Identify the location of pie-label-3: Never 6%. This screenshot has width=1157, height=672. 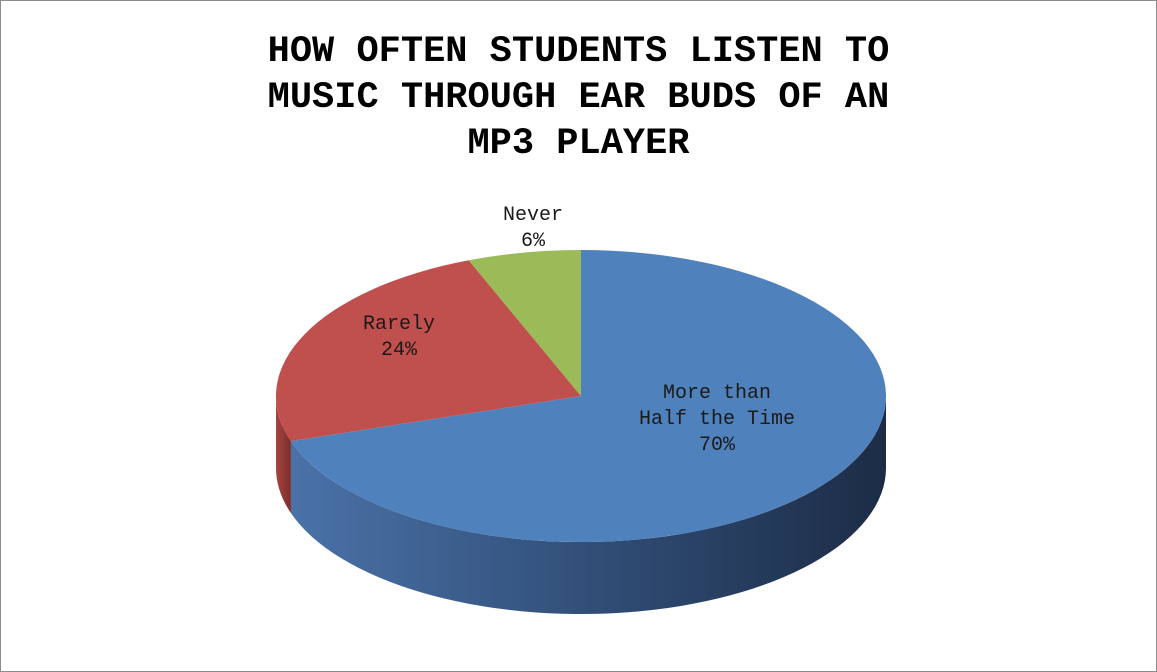
(533, 228).